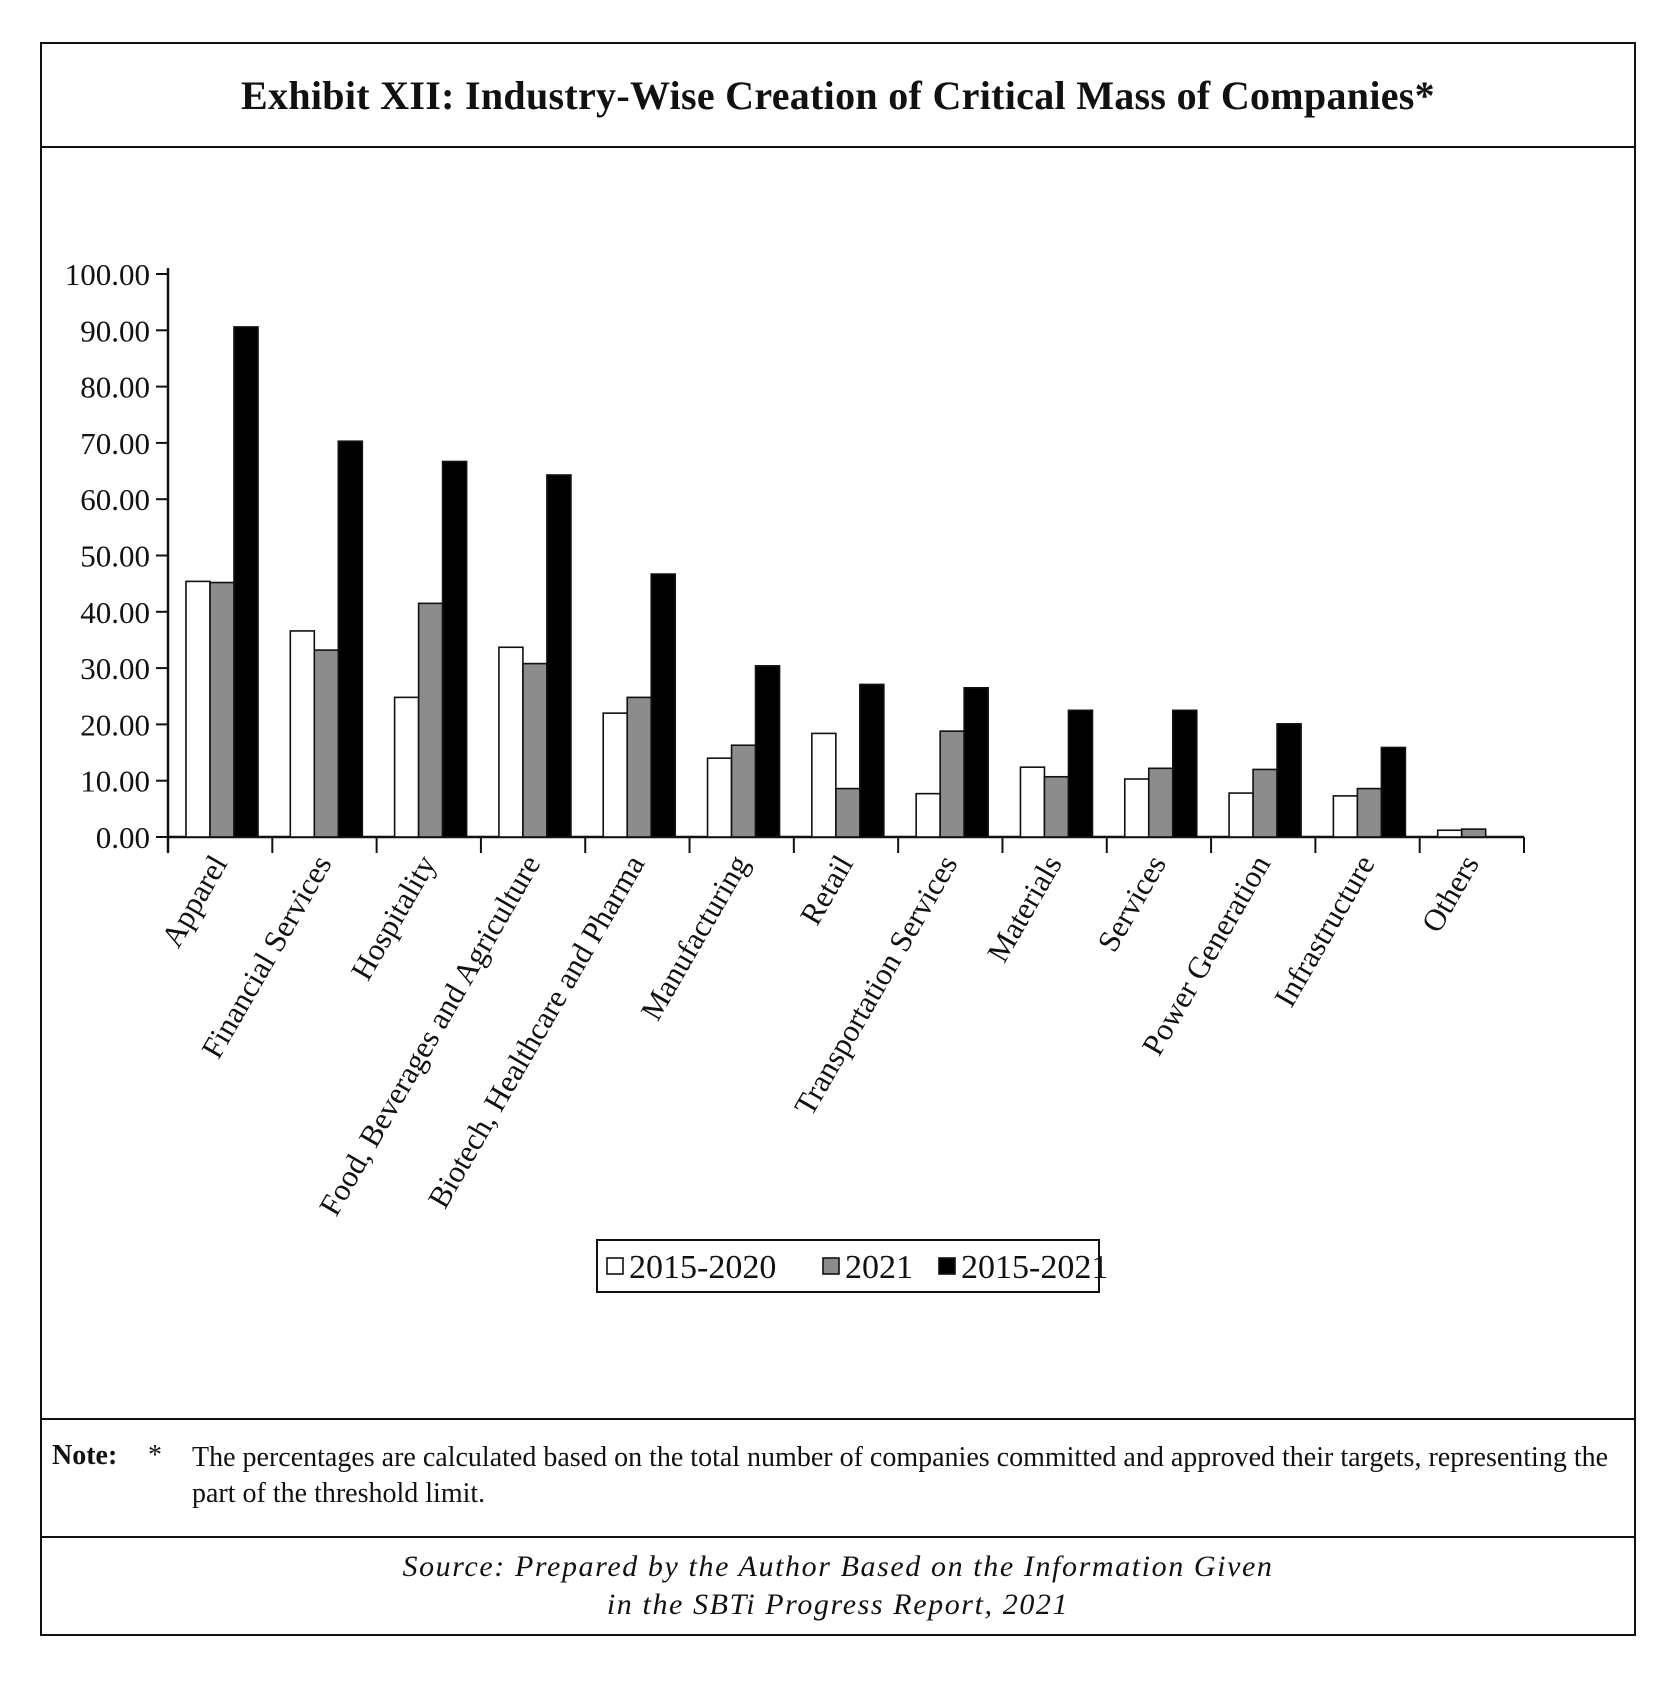 Image resolution: width=1676 pixels, height=1681 pixels. I want to click on y-tick-label: 70.00, so click(115, 443).